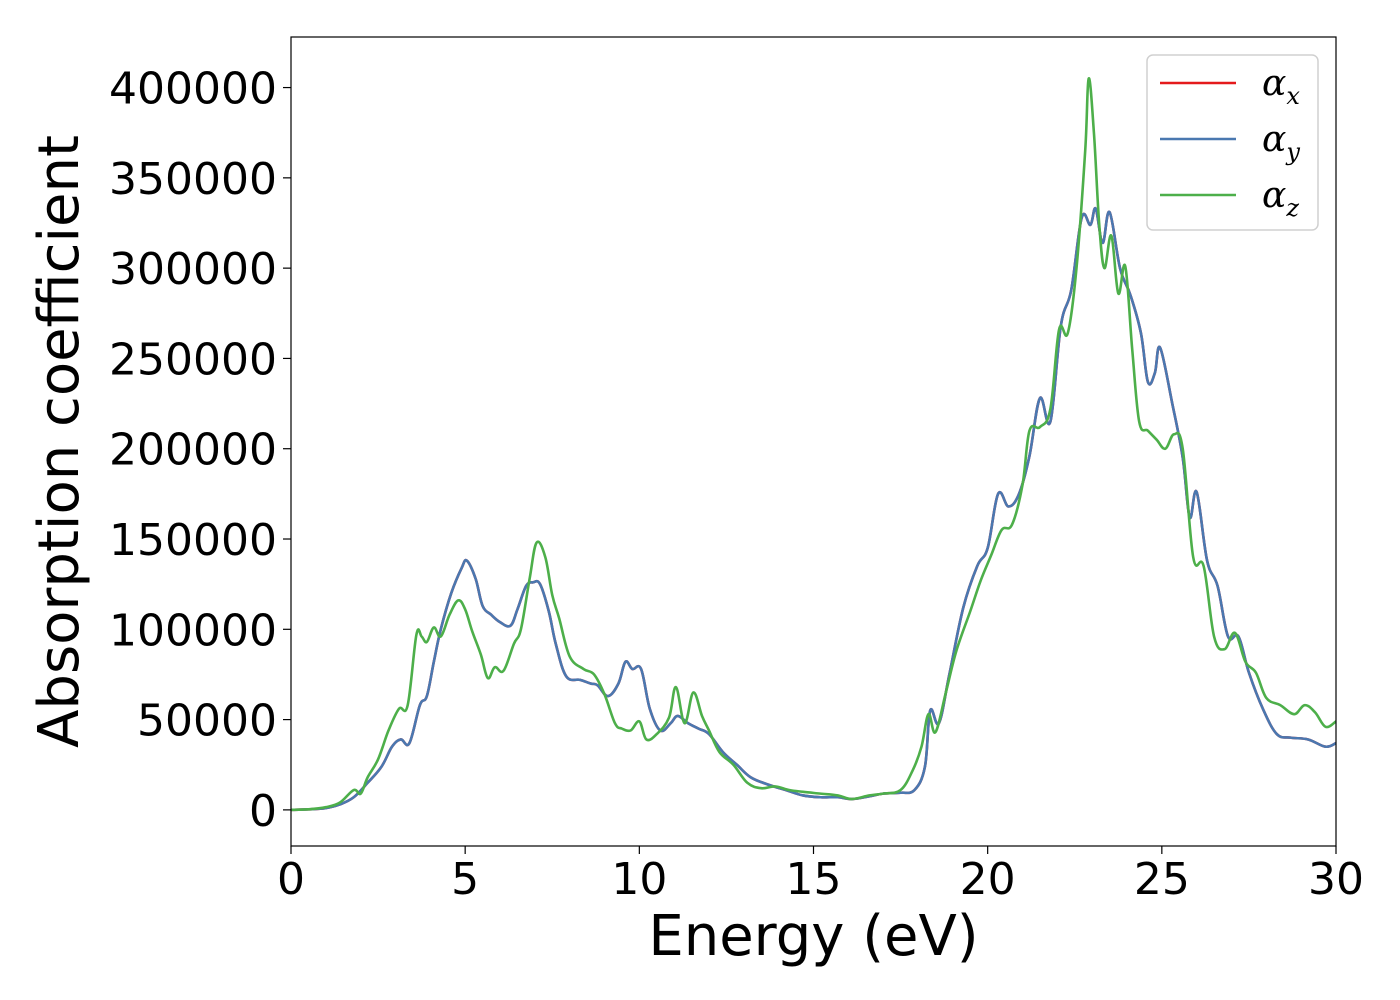 This screenshot has width=1400, height=1000. I want to click on legend-label-x: αx, so click(1281, 86).